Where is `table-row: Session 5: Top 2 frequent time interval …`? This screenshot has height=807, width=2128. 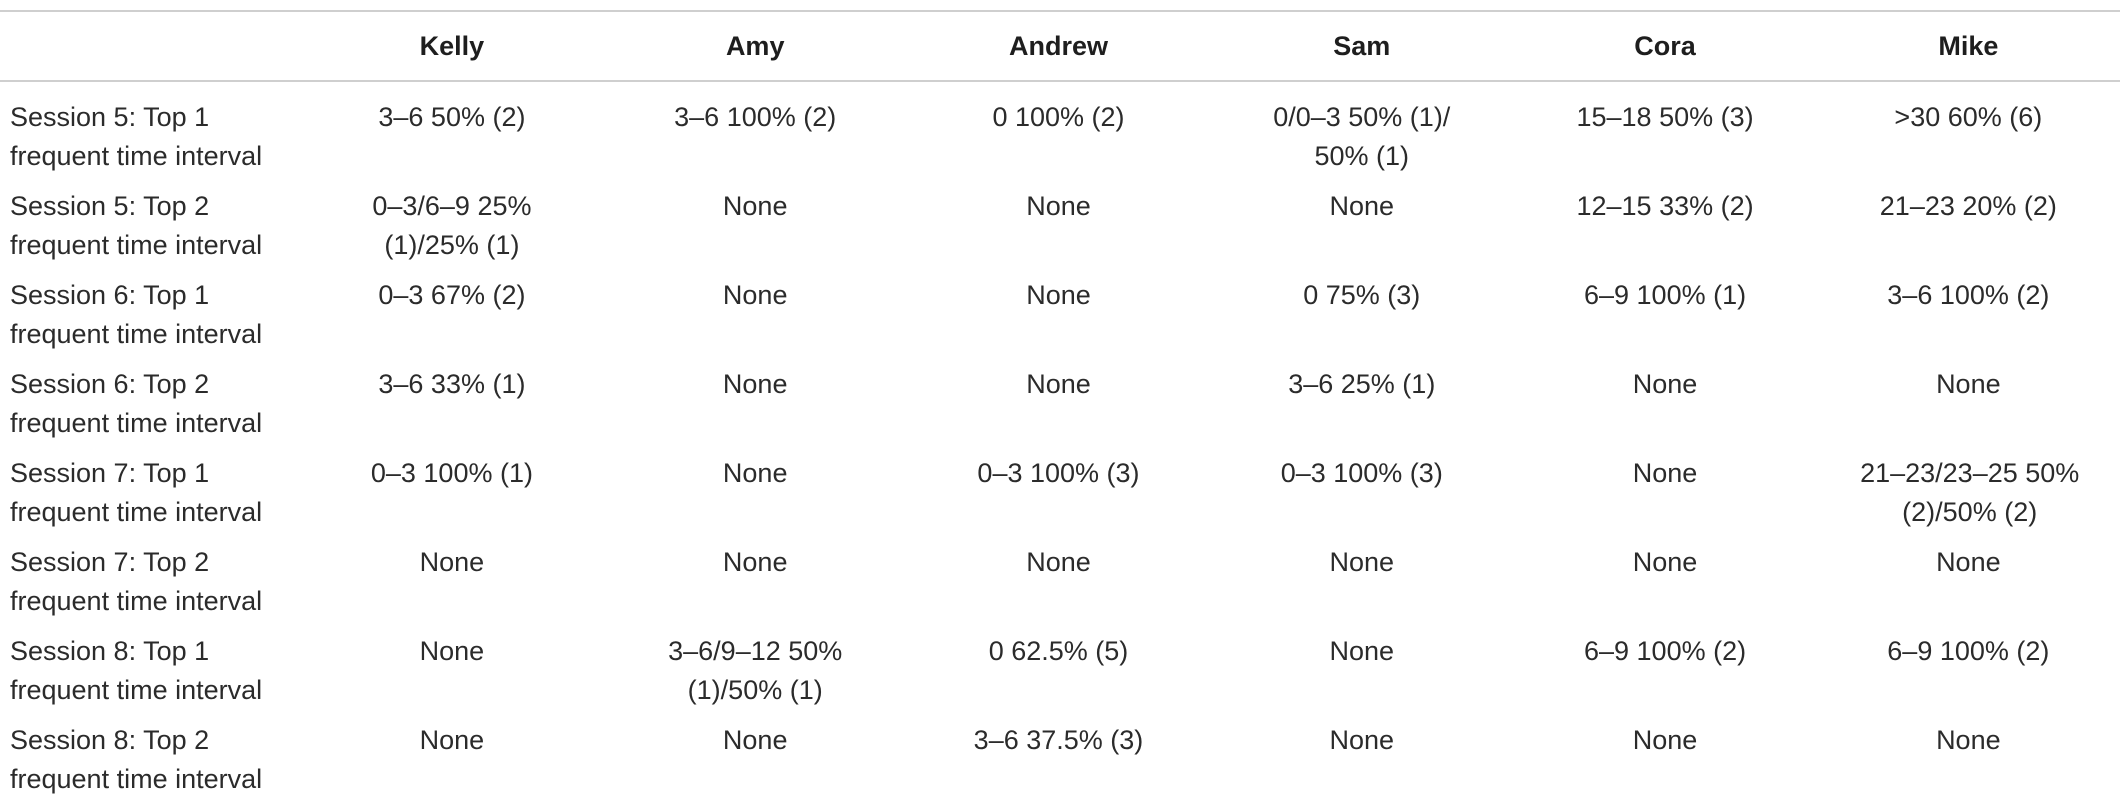 table-row: Session 5: Top 2 frequent time interval … is located at coordinates (1060, 228).